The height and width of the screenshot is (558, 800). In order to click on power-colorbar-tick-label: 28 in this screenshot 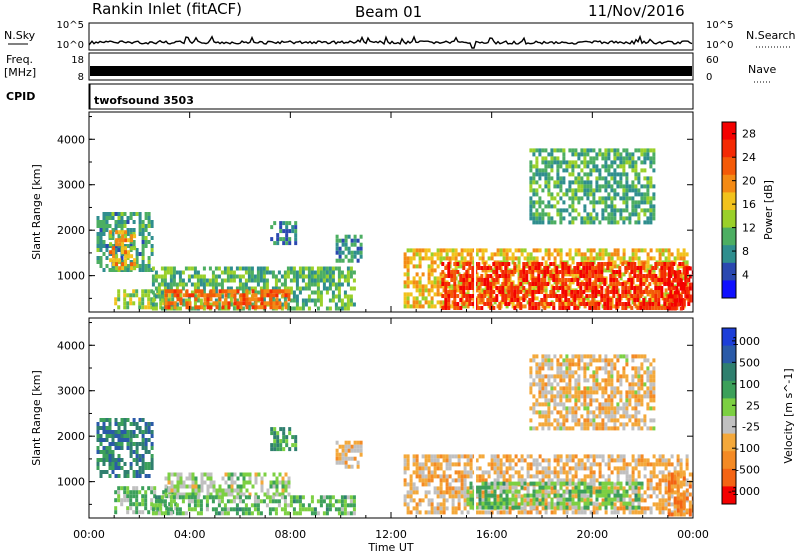, I will do `click(749, 134)`.